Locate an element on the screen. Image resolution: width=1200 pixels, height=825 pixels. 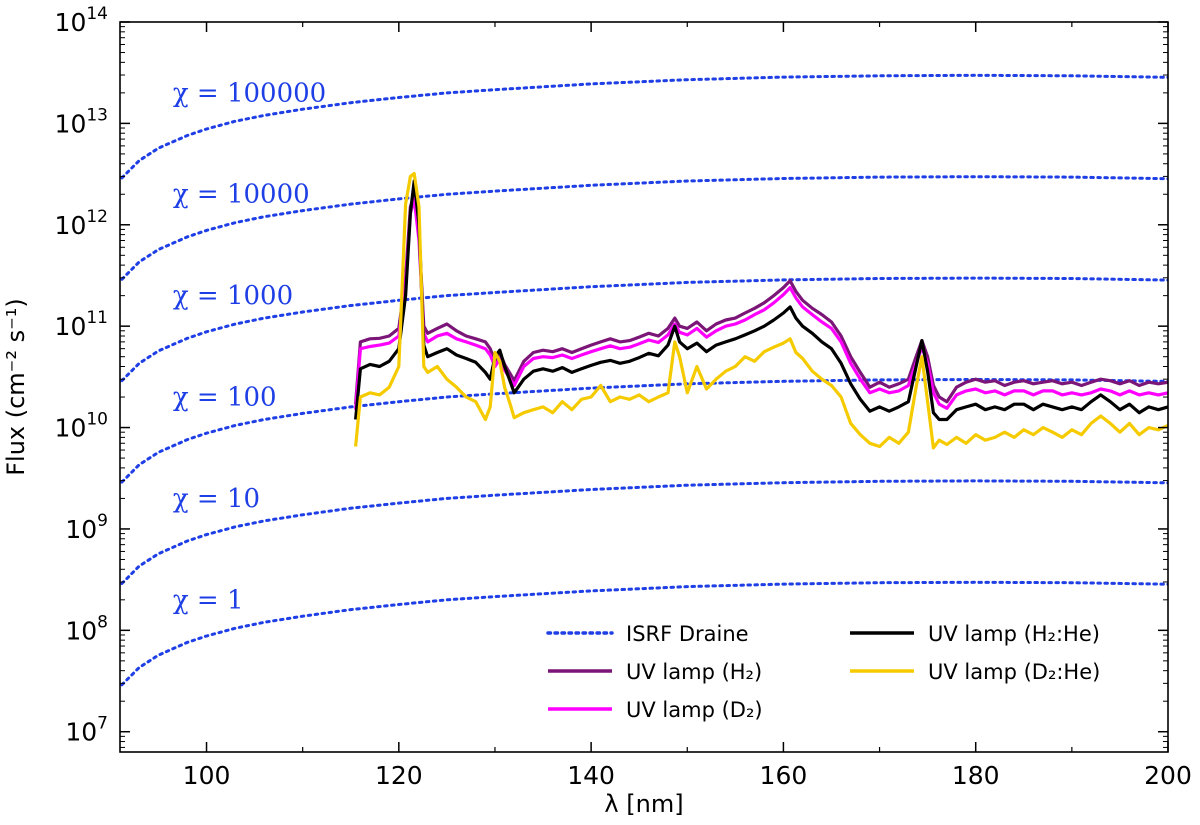
chi-label-1: χ = 1 is located at coordinates (208, 600).